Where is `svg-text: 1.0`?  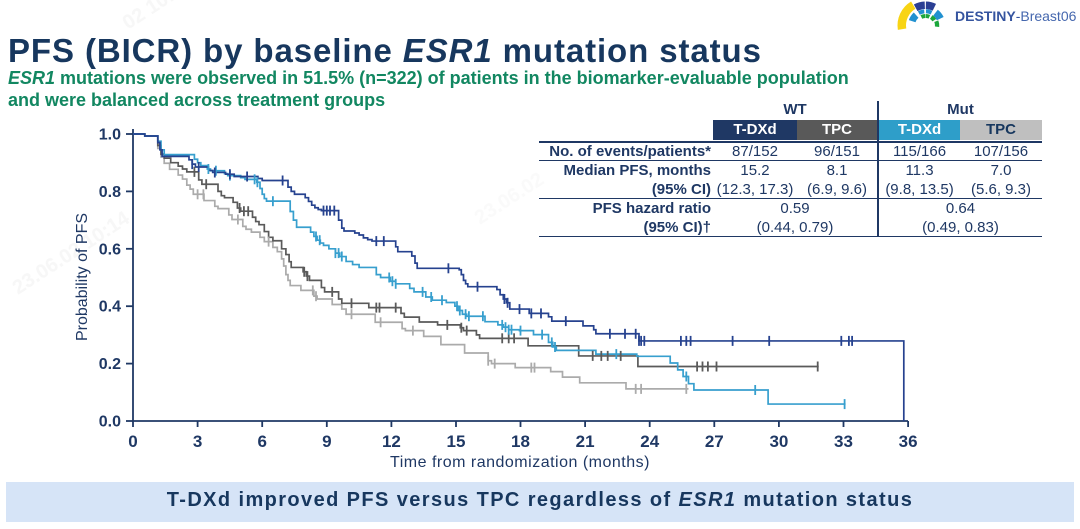 svg-text: 1.0 is located at coordinates (110, 135).